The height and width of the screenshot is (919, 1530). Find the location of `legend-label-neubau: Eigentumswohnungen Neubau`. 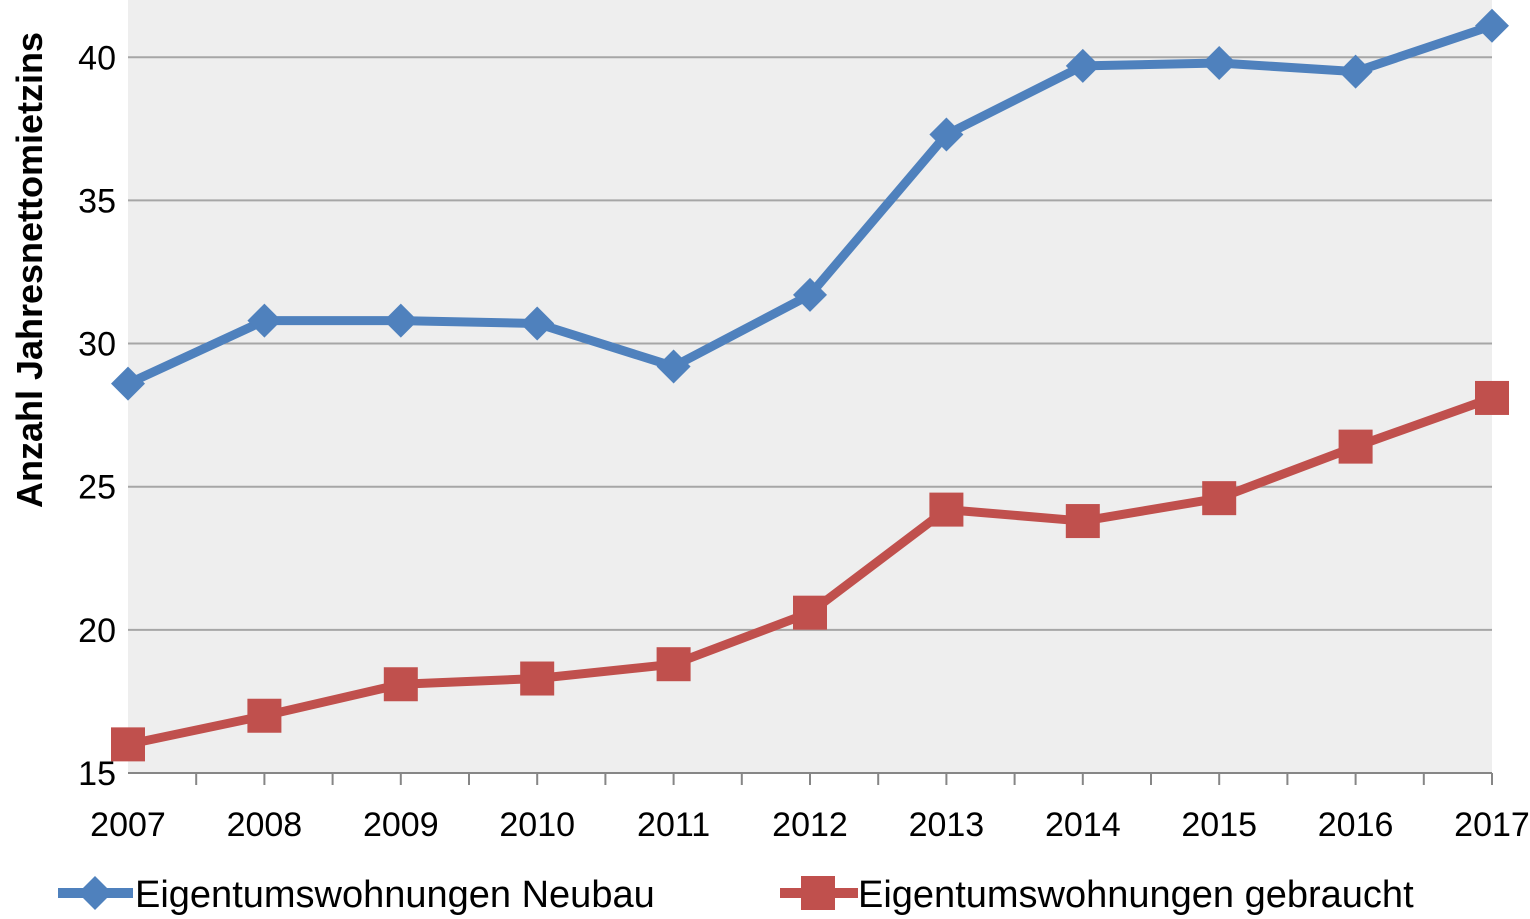

legend-label-neubau: Eigentumswohnungen Neubau is located at coordinates (395, 895).